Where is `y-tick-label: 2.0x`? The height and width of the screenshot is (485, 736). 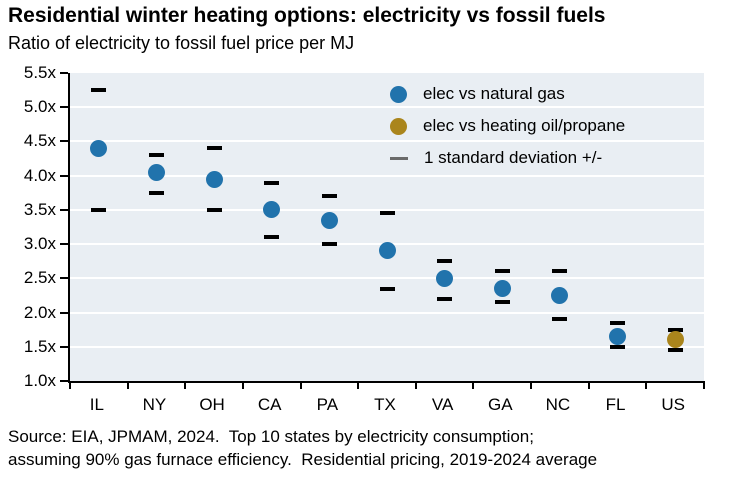
y-tick-label: 2.0x is located at coordinates (39, 312).